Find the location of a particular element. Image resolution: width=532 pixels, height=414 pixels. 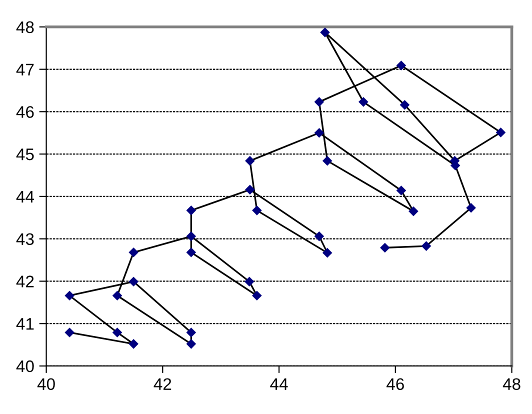

x-tick-label: 44 is located at coordinates (279, 384).